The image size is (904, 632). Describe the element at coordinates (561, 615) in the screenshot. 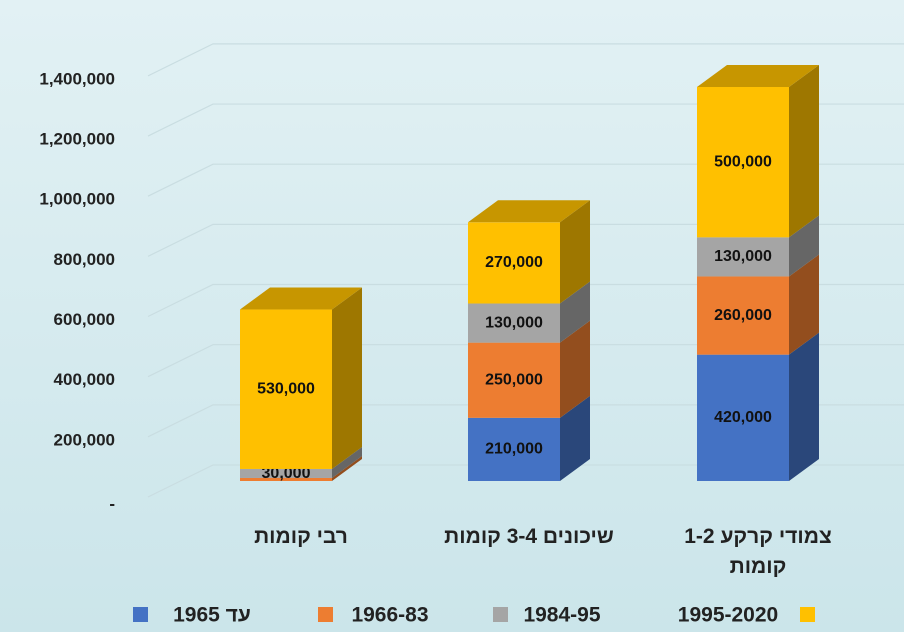

I see `legend-label: 1984-95` at that location.